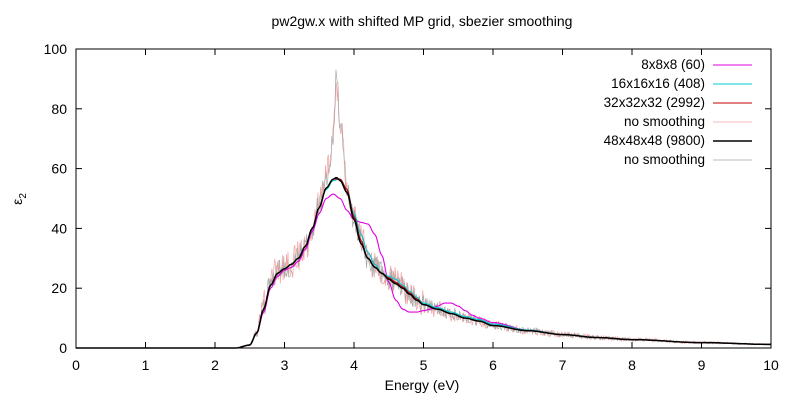 This screenshot has height=405, width=800. What do you see at coordinates (354, 365) in the screenshot?
I see `x-tick-label: 4` at bounding box center [354, 365].